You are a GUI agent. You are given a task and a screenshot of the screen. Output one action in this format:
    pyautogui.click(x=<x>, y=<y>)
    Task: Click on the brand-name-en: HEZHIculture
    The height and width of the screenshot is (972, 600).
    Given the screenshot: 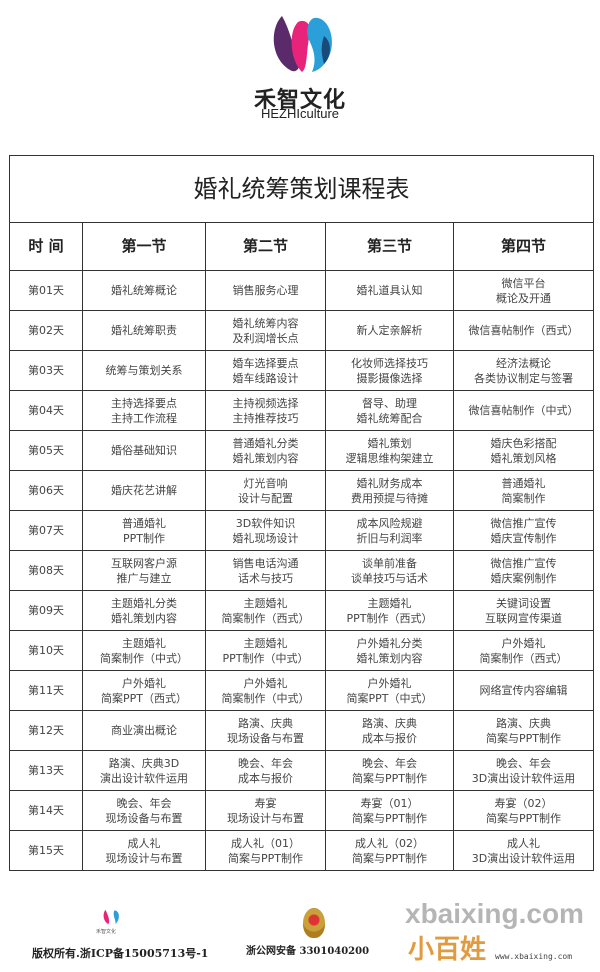 What is the action you would take?
    pyautogui.click(x=300, y=113)
    